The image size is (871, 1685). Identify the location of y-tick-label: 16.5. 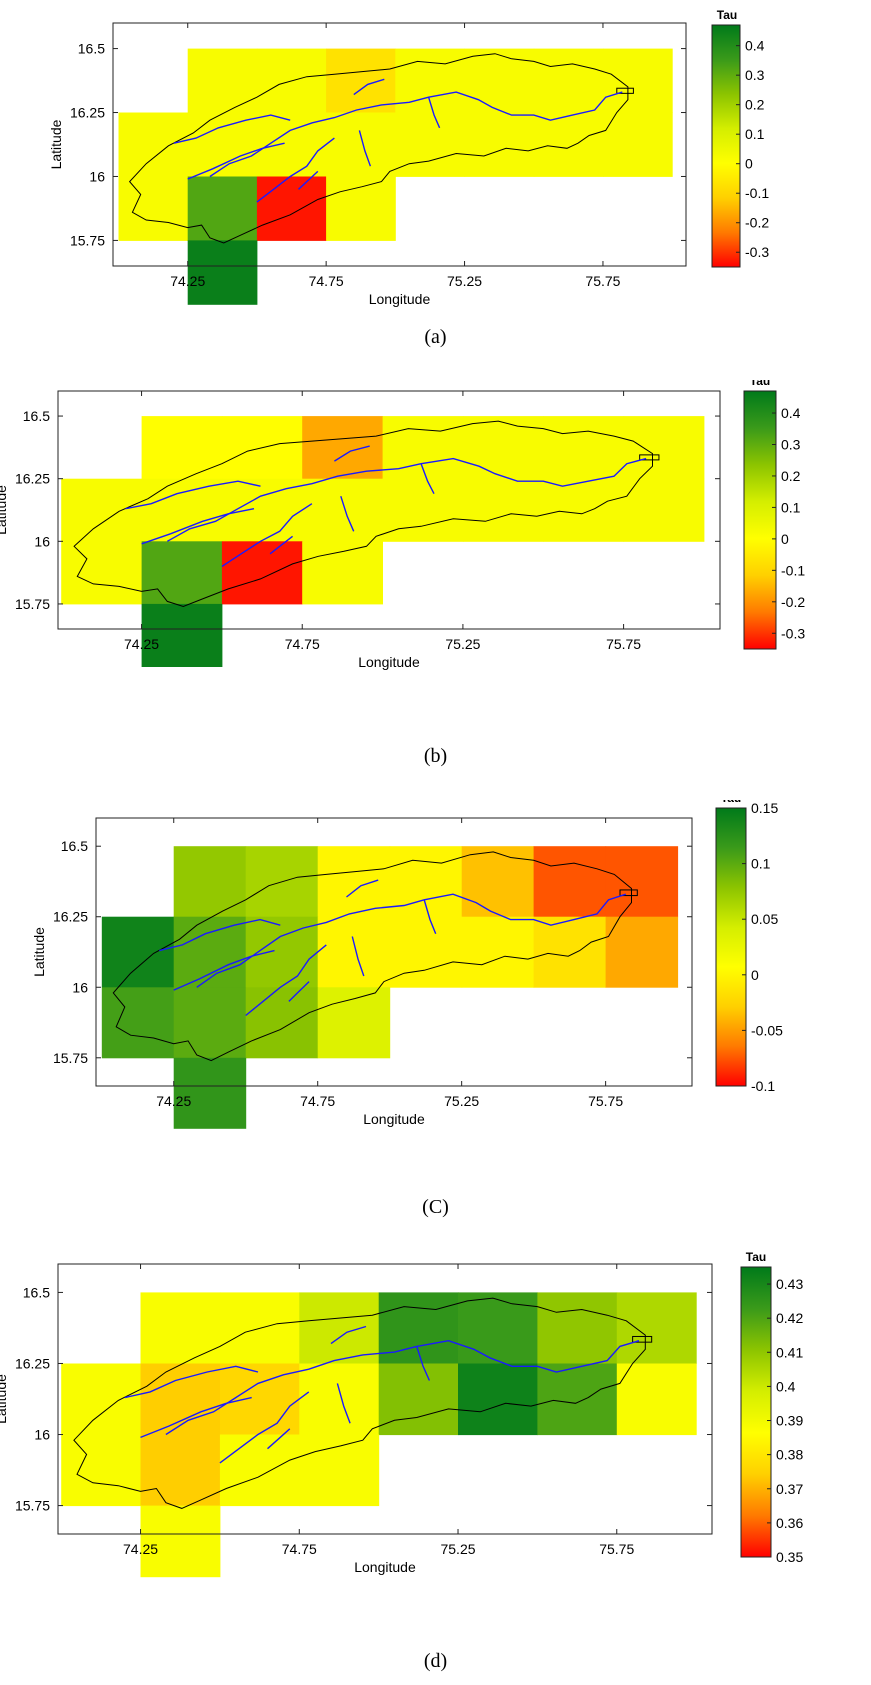
(91, 49).